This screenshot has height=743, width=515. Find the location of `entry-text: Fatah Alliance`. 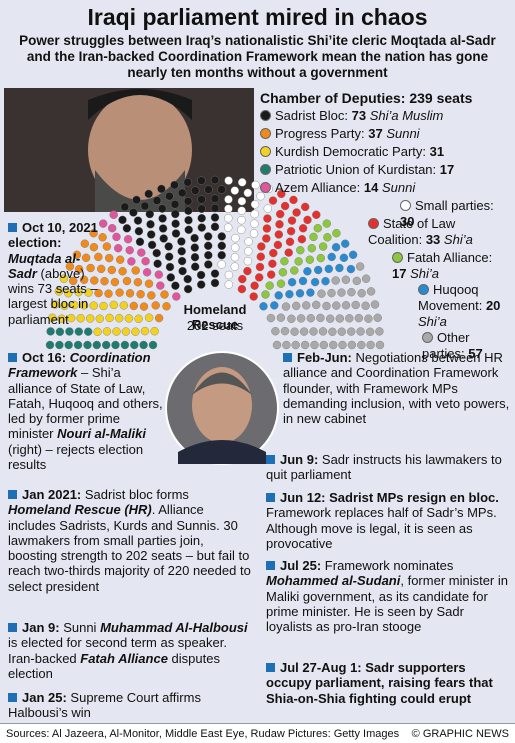

entry-text: Fatah Alliance is located at coordinates (124, 658).